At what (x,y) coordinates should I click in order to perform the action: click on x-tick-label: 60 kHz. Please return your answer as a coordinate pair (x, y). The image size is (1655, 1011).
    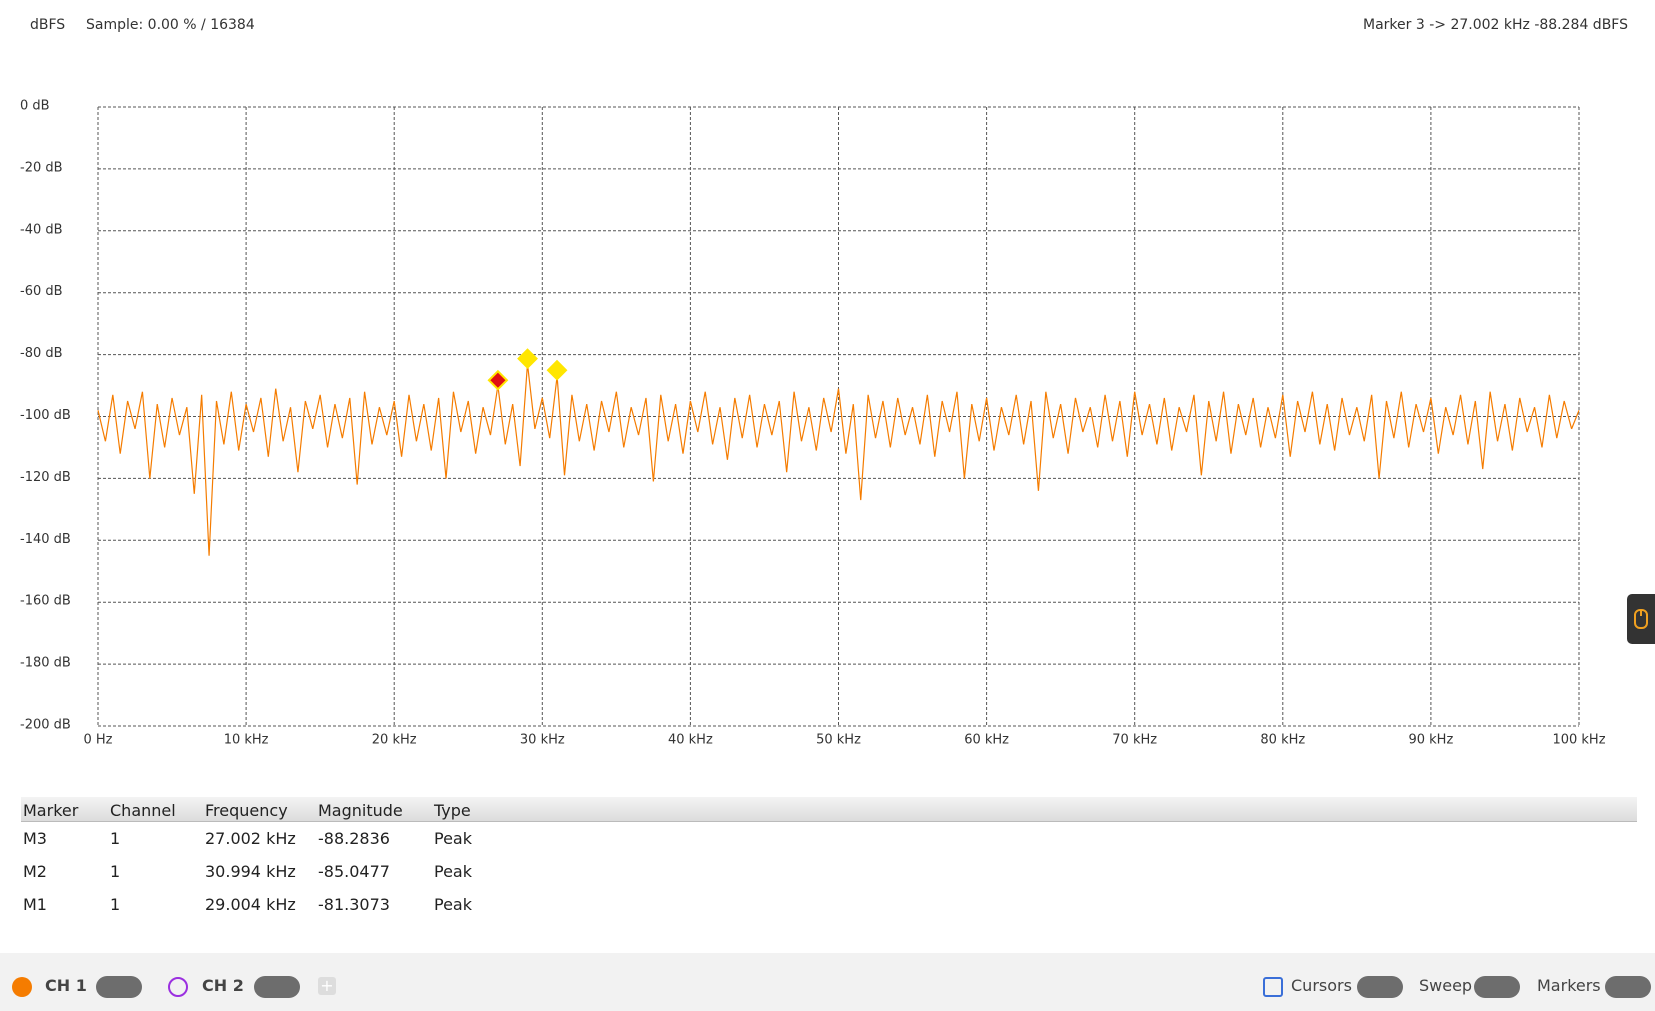
    Looking at the image, I should click on (986, 740).